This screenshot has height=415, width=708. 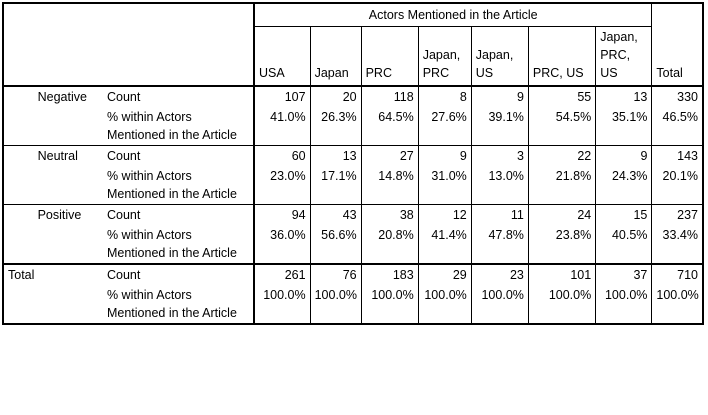 I want to click on header-col-total: Total, so click(x=677, y=44).